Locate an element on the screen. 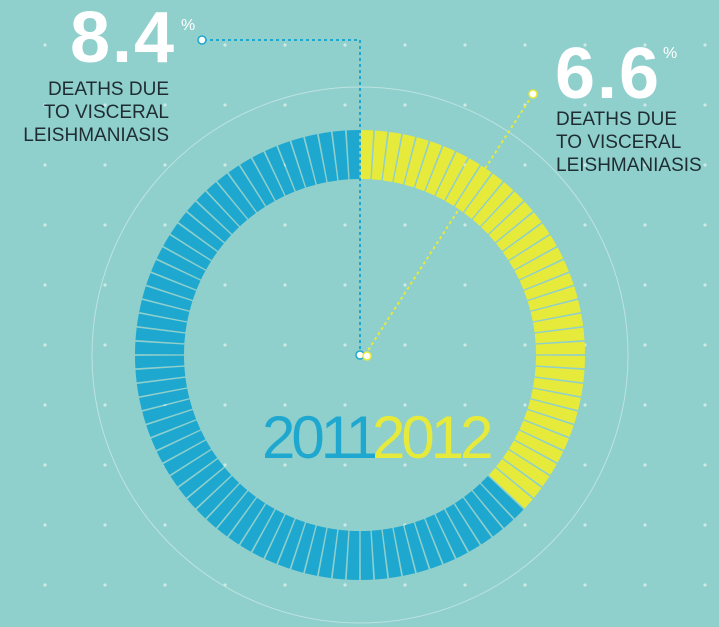  caption-2011-line-3: LEISHMANIASIS is located at coordinates (96, 135).